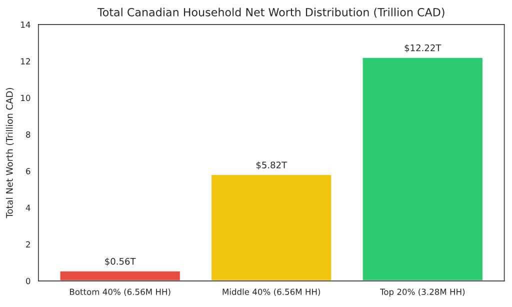  What do you see at coordinates (25, 25) in the screenshot?
I see `y-tick-label: 14` at bounding box center [25, 25].